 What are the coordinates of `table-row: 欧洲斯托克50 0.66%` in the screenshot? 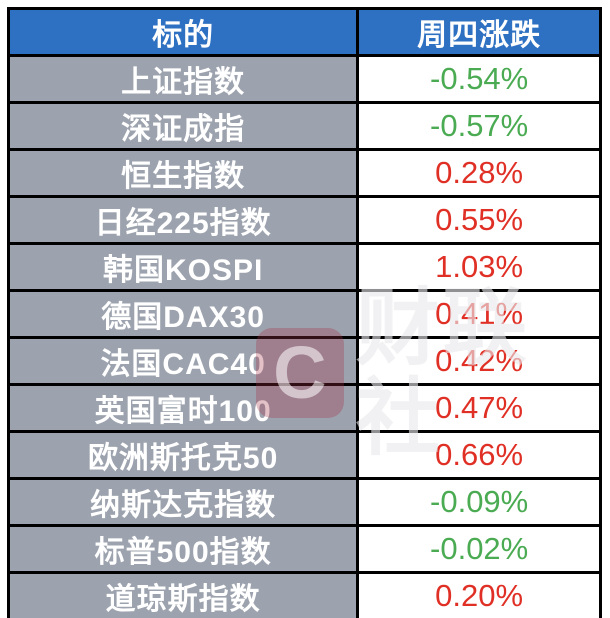 It's located at (304, 455).